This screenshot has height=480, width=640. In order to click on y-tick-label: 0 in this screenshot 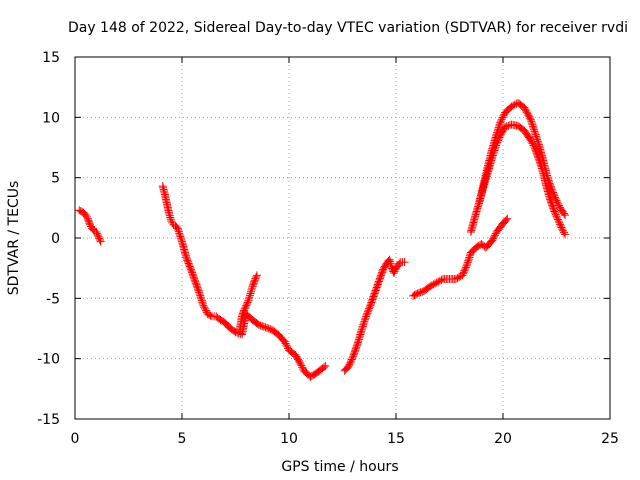, I will do `click(55, 239)`.